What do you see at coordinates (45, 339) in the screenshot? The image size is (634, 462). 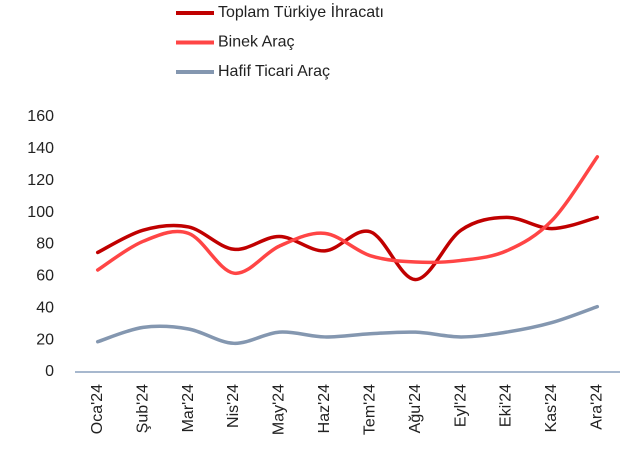 I see `y-tick-label: 20` at bounding box center [45, 339].